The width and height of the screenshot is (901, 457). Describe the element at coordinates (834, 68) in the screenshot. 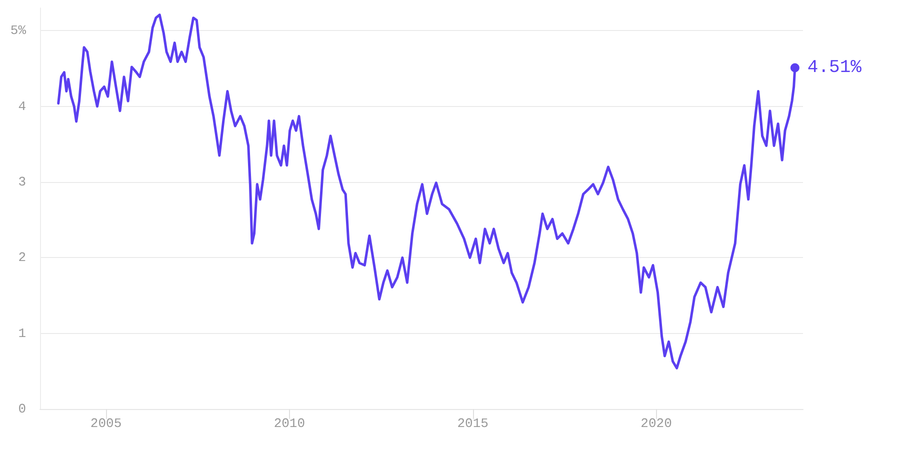

I see `annotation: 4.51%` at that location.